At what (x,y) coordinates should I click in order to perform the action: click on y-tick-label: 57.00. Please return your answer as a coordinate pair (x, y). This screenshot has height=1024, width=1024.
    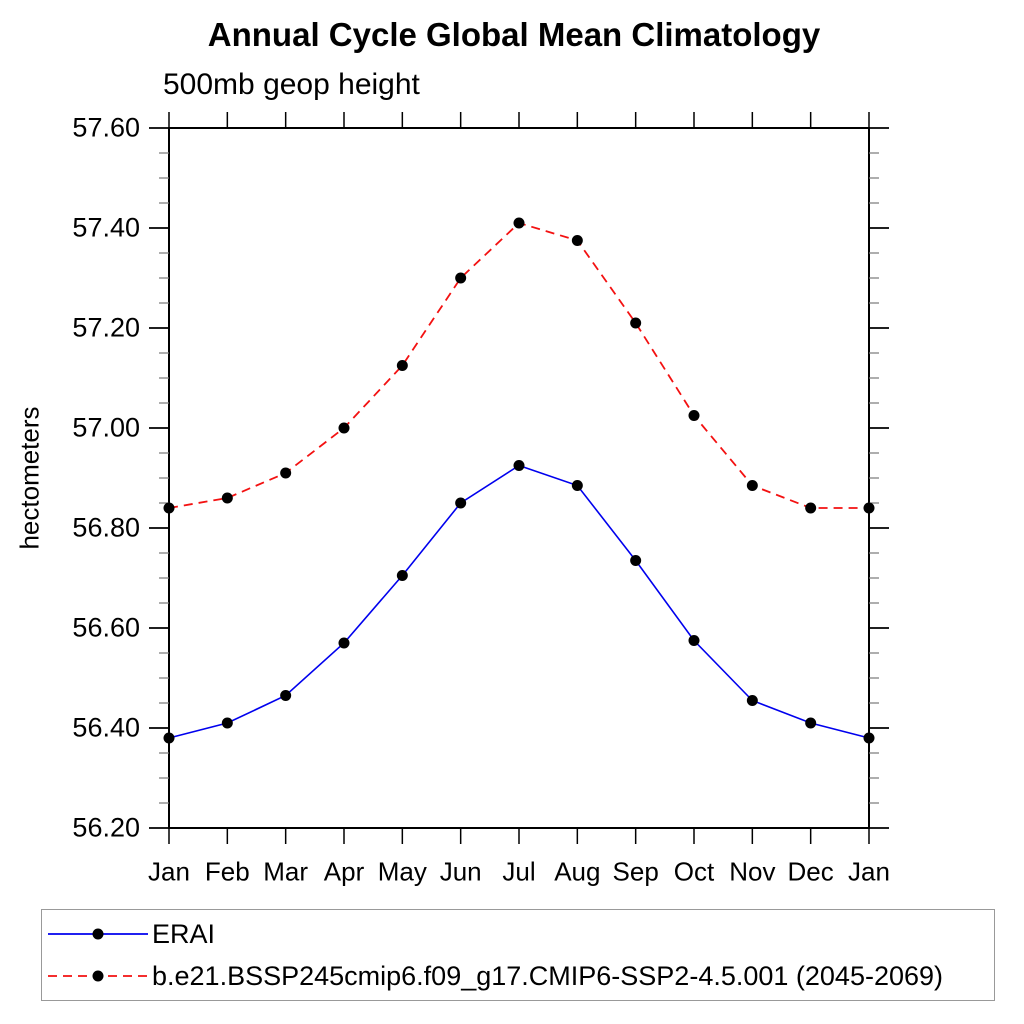
    Looking at the image, I should click on (106, 427).